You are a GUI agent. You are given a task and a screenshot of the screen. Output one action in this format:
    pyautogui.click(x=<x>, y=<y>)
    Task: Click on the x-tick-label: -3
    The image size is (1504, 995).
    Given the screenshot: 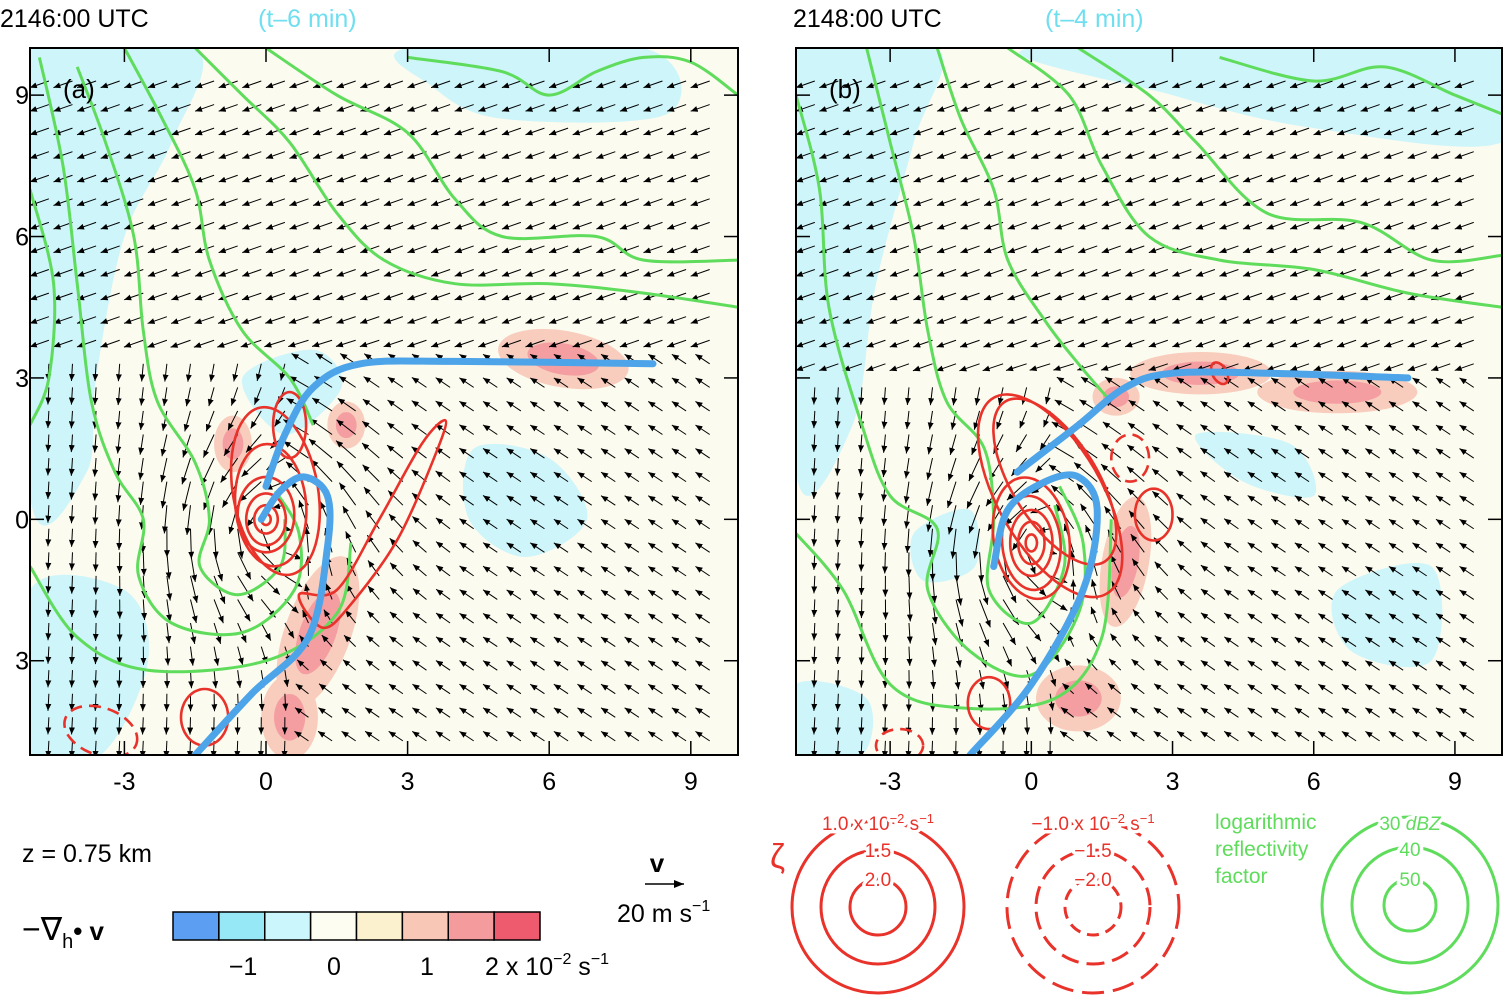 What is the action you would take?
    pyautogui.click(x=890, y=782)
    